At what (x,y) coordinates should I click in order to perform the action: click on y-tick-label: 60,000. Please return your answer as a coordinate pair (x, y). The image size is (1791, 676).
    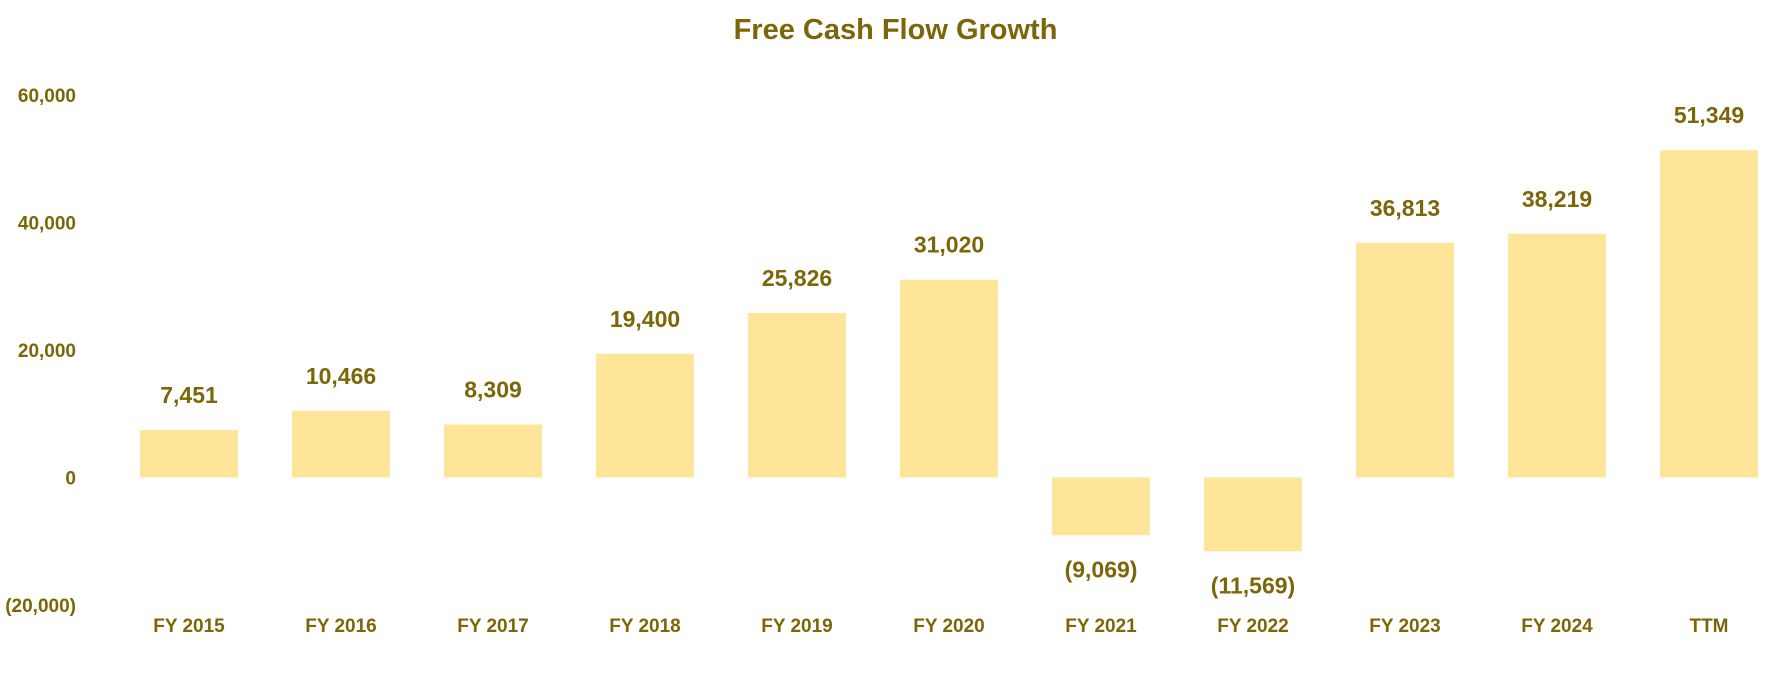
    Looking at the image, I should click on (47, 96).